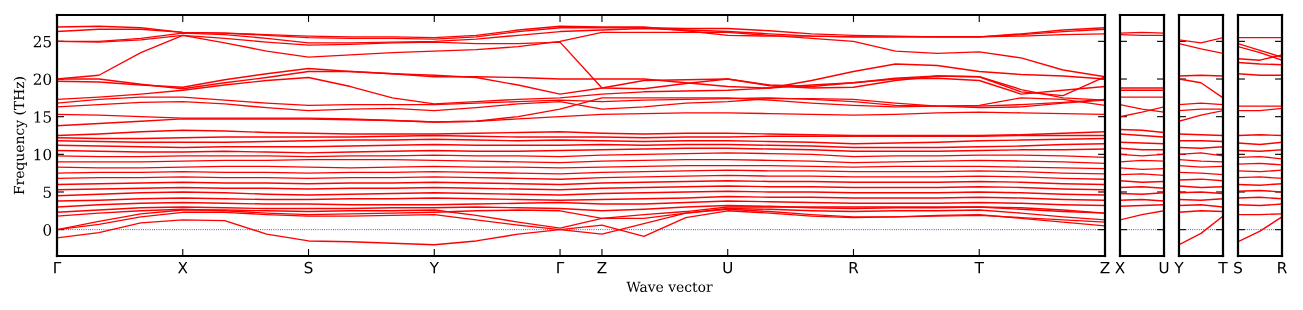 This screenshot has height=310, width=1303. What do you see at coordinates (42, 117) in the screenshot?
I see `y-tick-label: 15` at bounding box center [42, 117].